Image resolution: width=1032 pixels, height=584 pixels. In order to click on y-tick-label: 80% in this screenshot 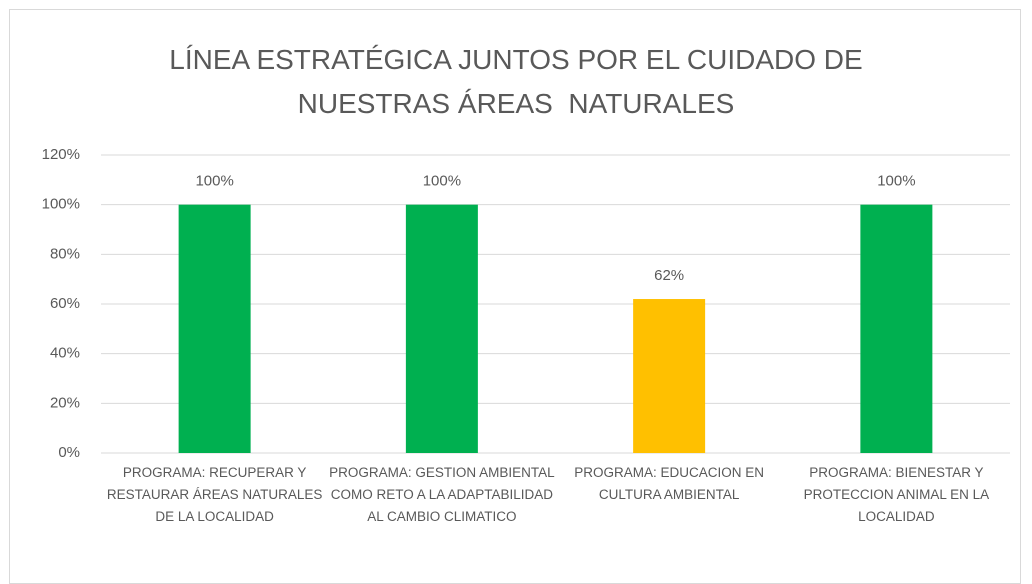, I will do `click(65, 253)`.